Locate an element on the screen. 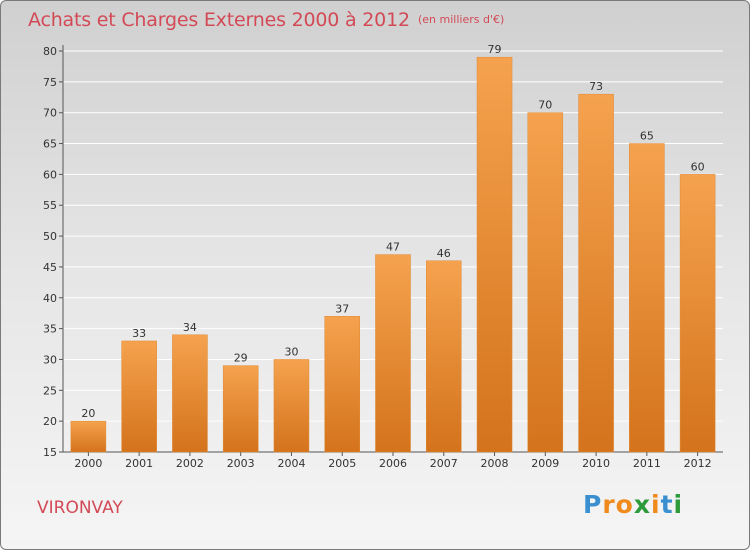  bar-2000 is located at coordinates (88, 436).